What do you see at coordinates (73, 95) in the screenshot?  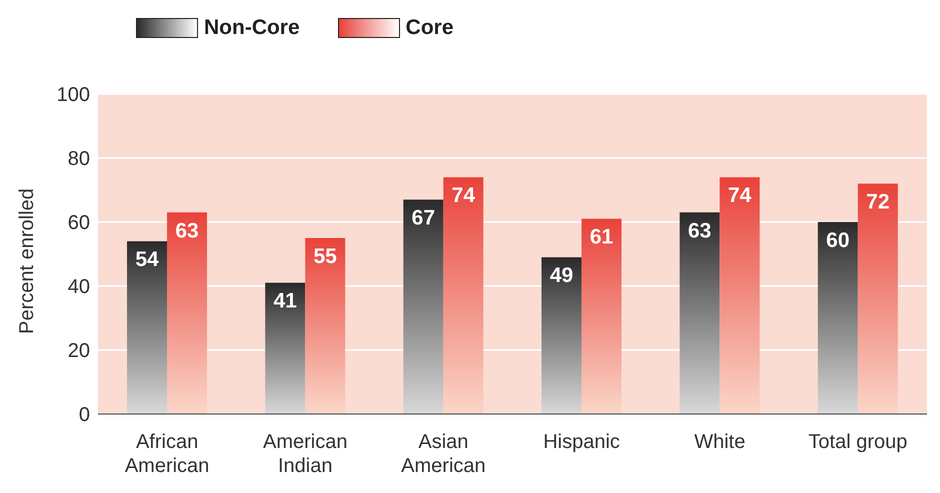 I see `y-tick-label: 100` at bounding box center [73, 95].